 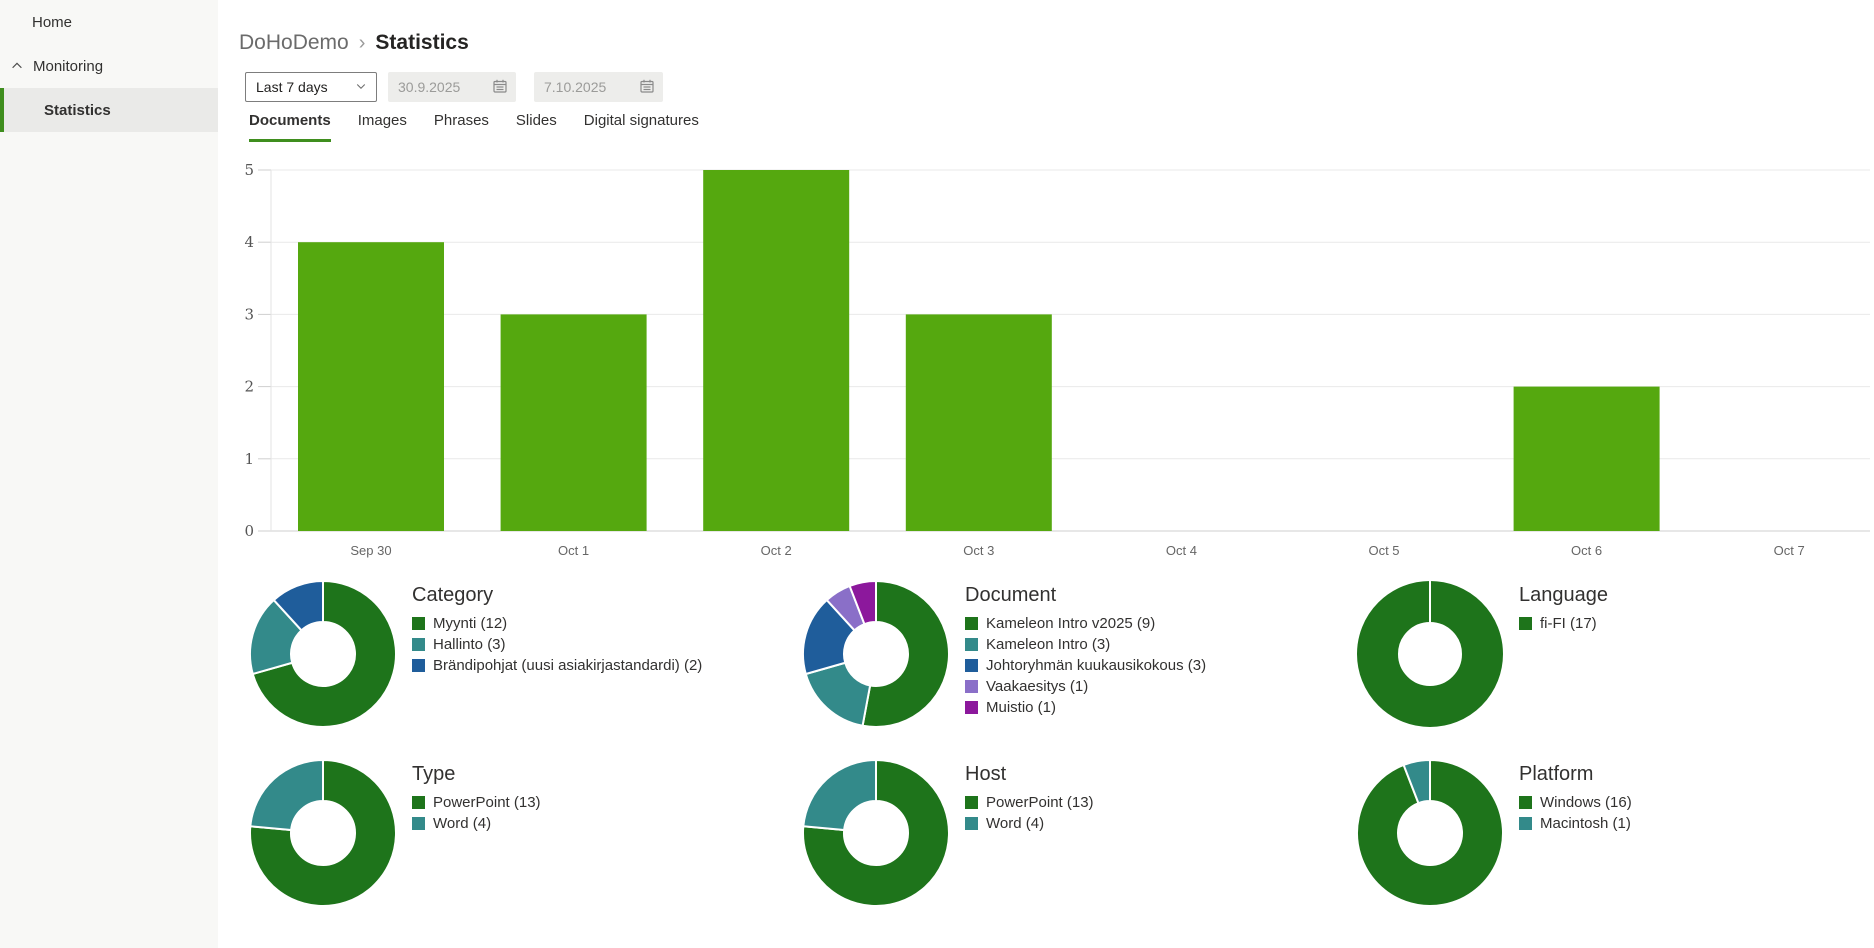 I want to click on y-axis-label: 2, so click(x=249, y=387).